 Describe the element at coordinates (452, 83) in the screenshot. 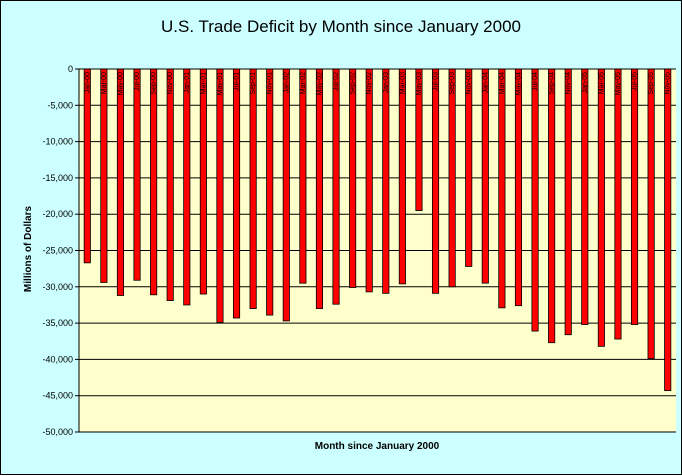

I see `x-tick-label: Sep-03` at that location.